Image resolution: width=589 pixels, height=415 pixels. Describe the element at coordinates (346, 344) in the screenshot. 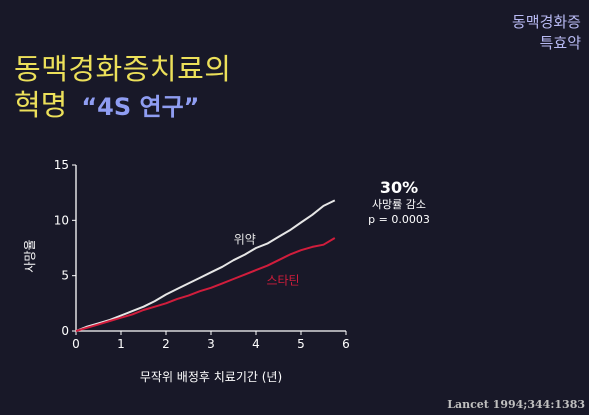

I see `x-tick-label: 6` at that location.